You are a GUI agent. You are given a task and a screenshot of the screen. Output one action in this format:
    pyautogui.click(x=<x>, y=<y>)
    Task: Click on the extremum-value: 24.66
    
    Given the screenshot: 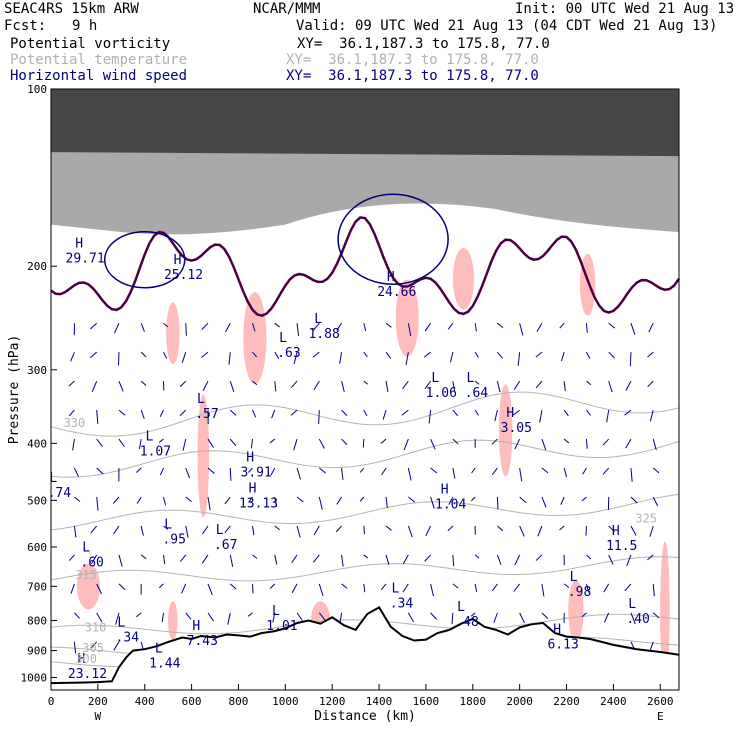 What is the action you would take?
    pyautogui.click(x=396, y=292)
    